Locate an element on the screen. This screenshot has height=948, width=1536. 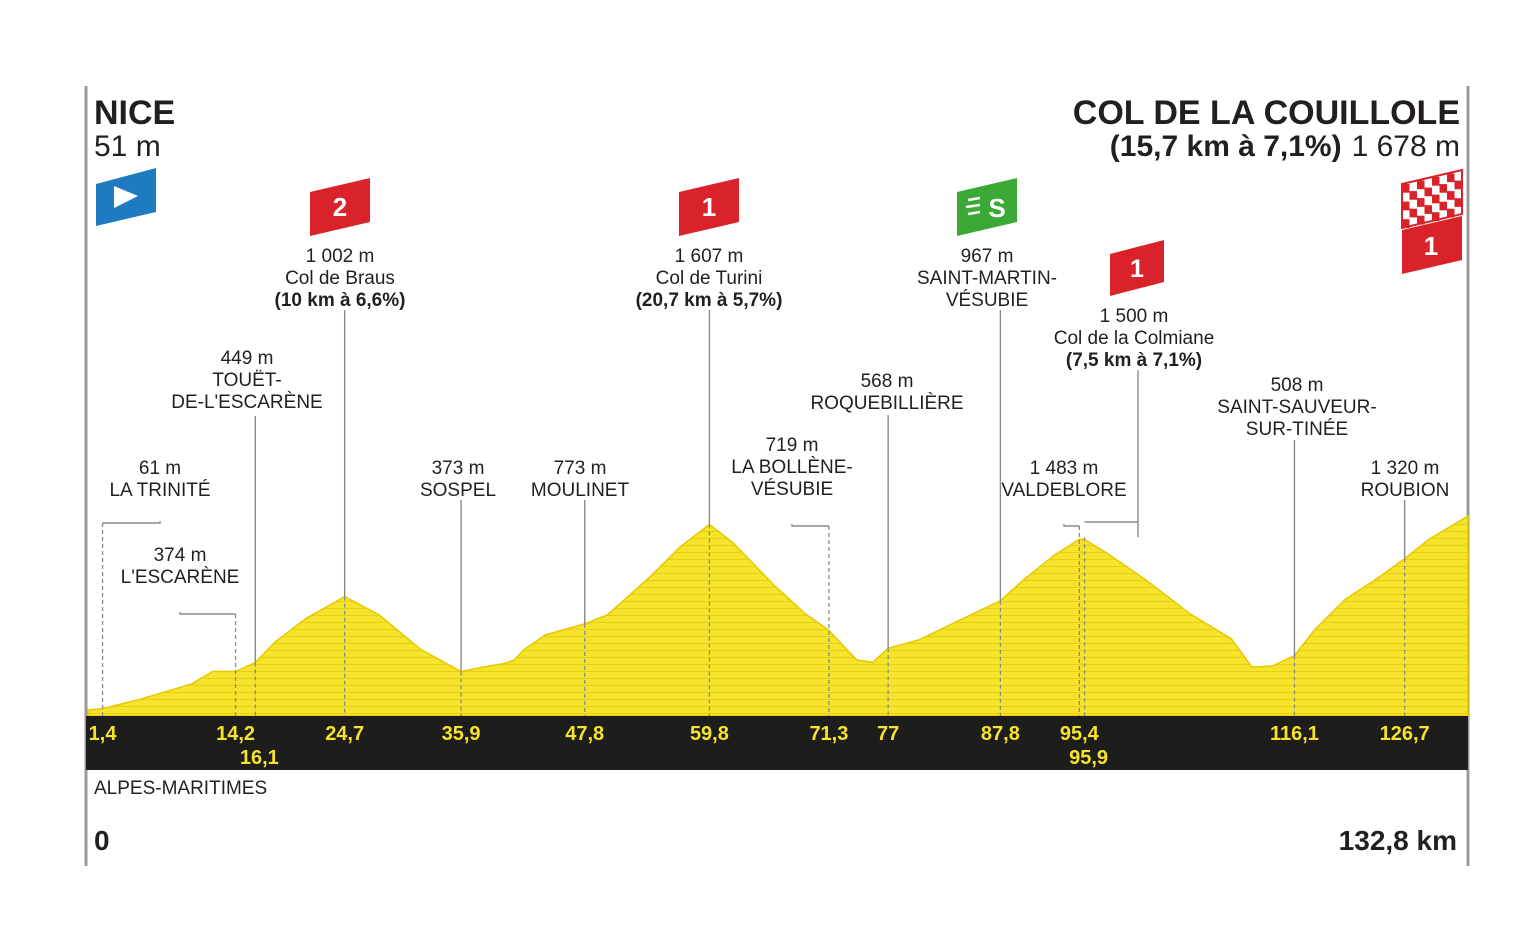
waypoint-name: ROUBION is located at coordinates (1405, 490).